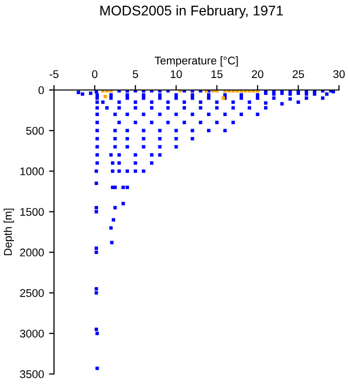  Describe the element at coordinates (196, 61) in the screenshot. I see `x-axis-title: Temperature [°C]` at that location.